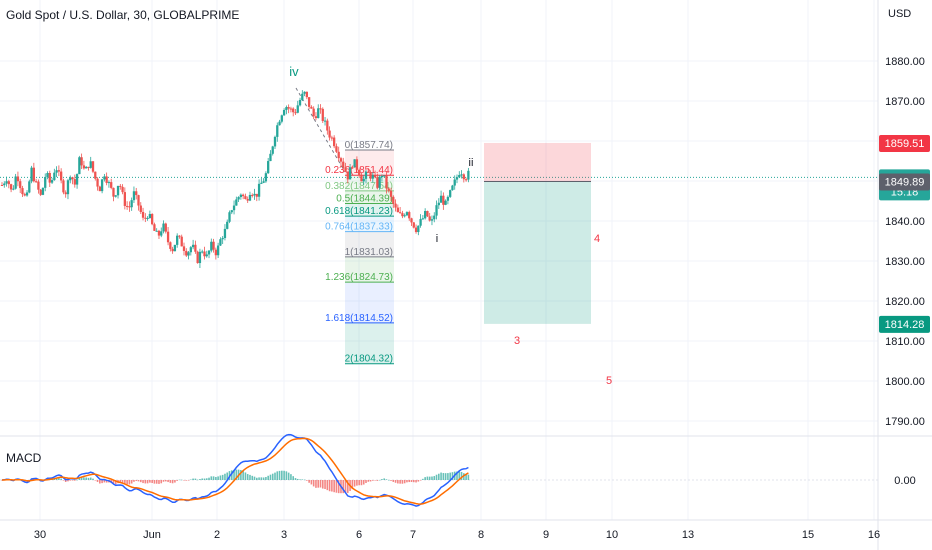 Image resolution: width=932 pixels, height=550 pixels. What do you see at coordinates (123, 15) in the screenshot?
I see `symbol-title: Gold Spot / U.S. Dollar, 30, GLOBALPRIME` at bounding box center [123, 15].